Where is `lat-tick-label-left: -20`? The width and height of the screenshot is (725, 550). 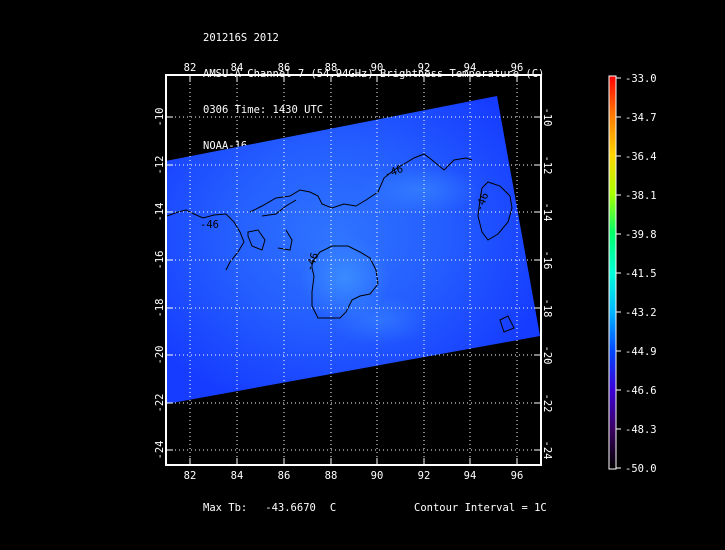 lat-tick-label-left: -20 is located at coordinates (160, 355).